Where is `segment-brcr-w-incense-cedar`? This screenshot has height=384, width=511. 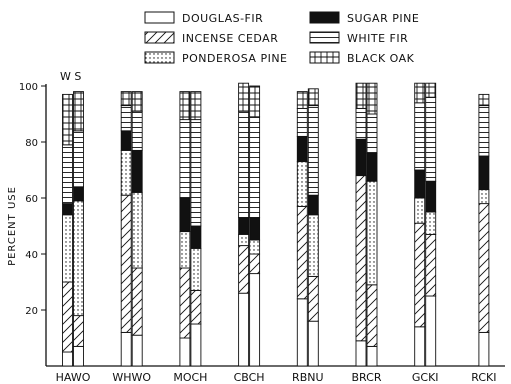
segment-brcr-w-incense-cedar is located at coordinates (361, 258).